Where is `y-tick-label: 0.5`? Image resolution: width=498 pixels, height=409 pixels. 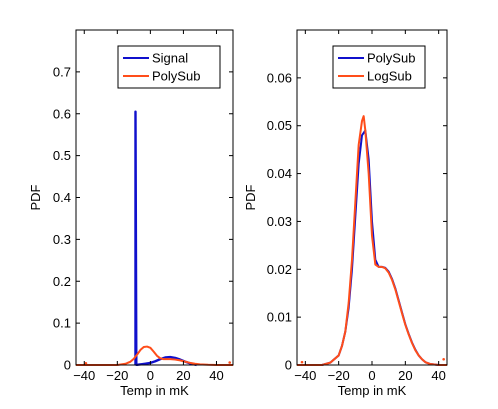 y-tick-label: 0.5 is located at coordinates (62, 155).